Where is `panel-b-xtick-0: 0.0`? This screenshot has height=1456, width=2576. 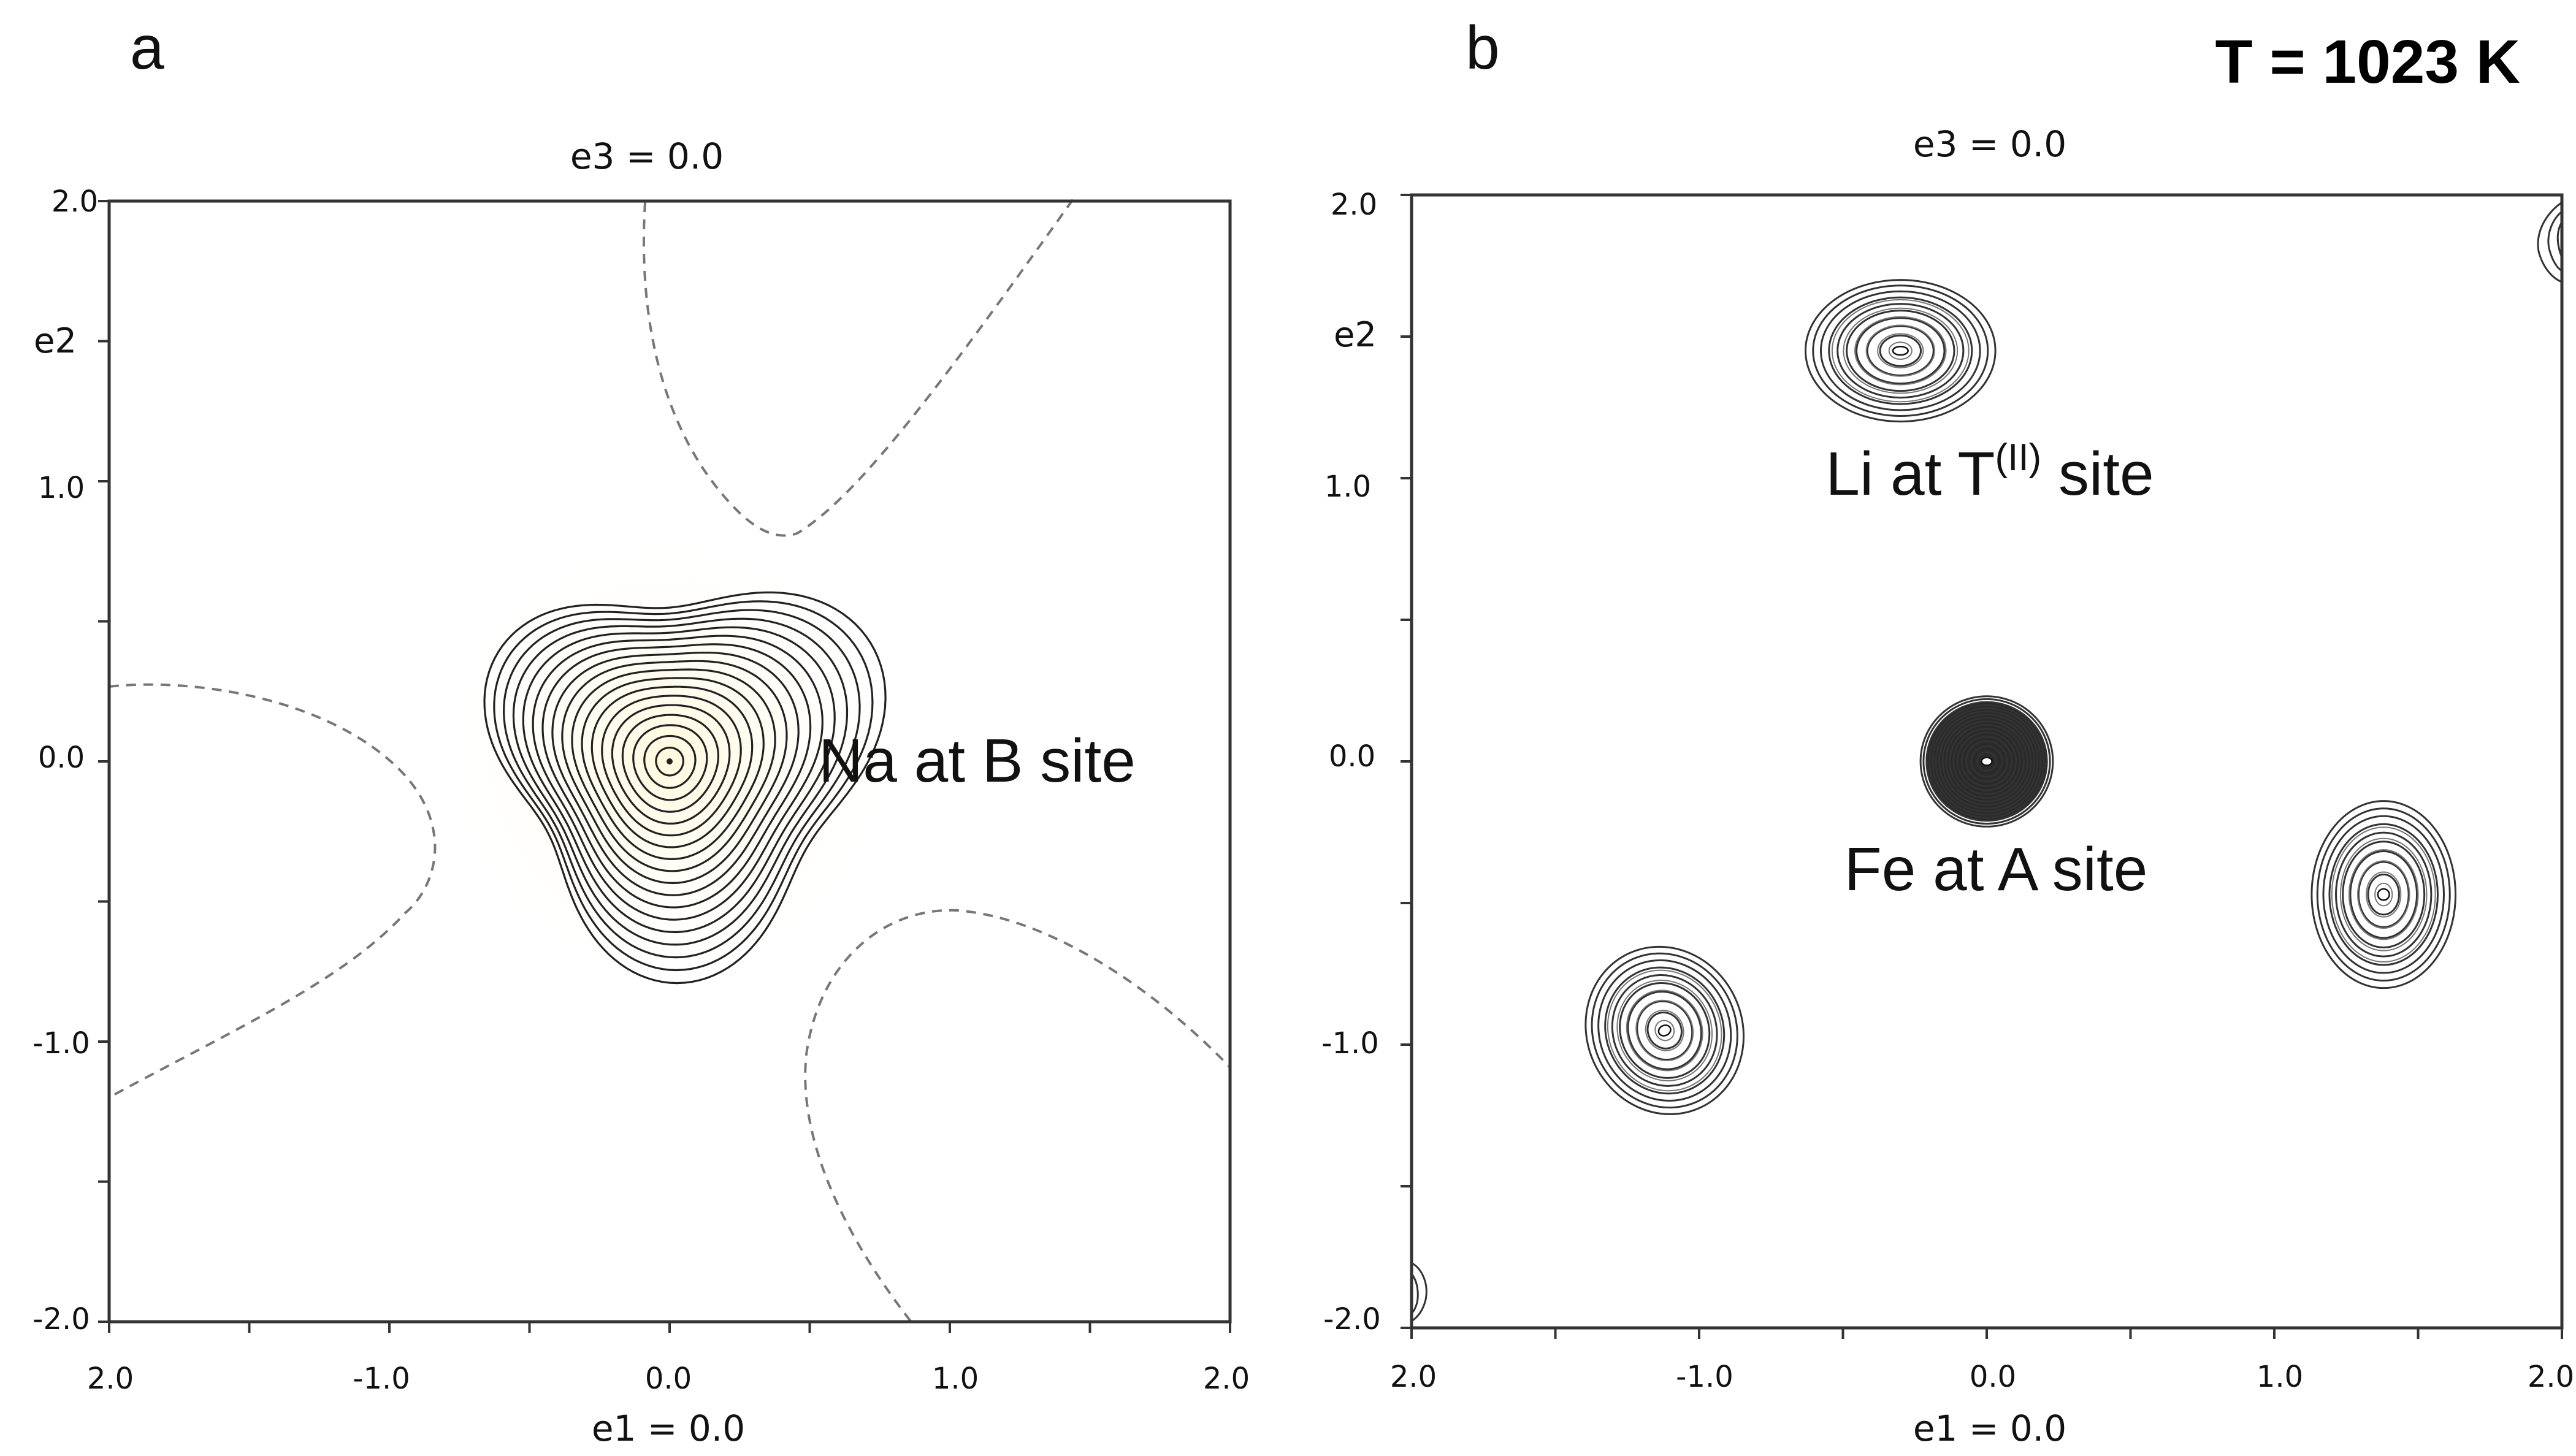
panel-b-xtick-0: 0.0 is located at coordinates (1993, 1377).